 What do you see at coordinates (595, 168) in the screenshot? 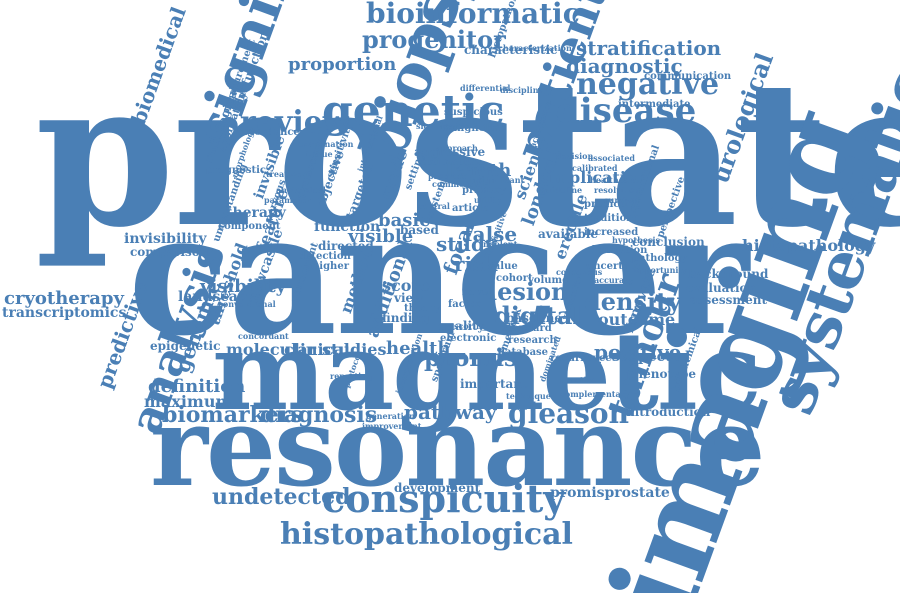
I see `word-calibrated: calibrated` at bounding box center [595, 168].